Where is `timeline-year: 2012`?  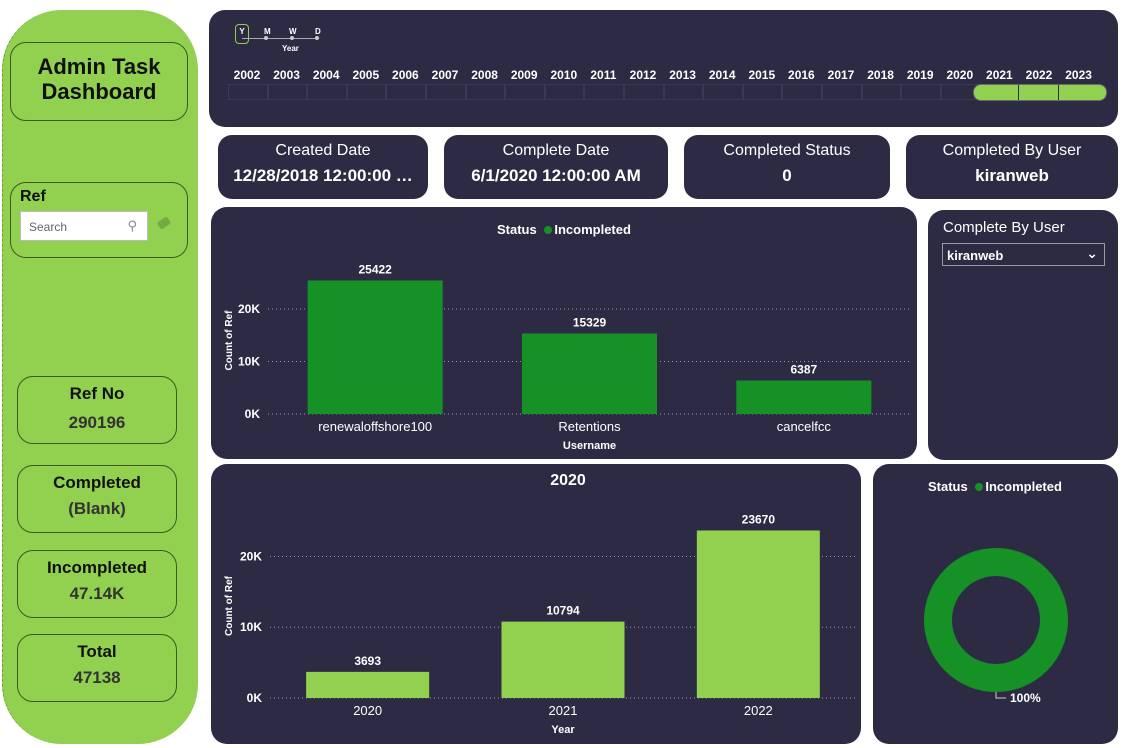
timeline-year: 2012 is located at coordinates (643, 75).